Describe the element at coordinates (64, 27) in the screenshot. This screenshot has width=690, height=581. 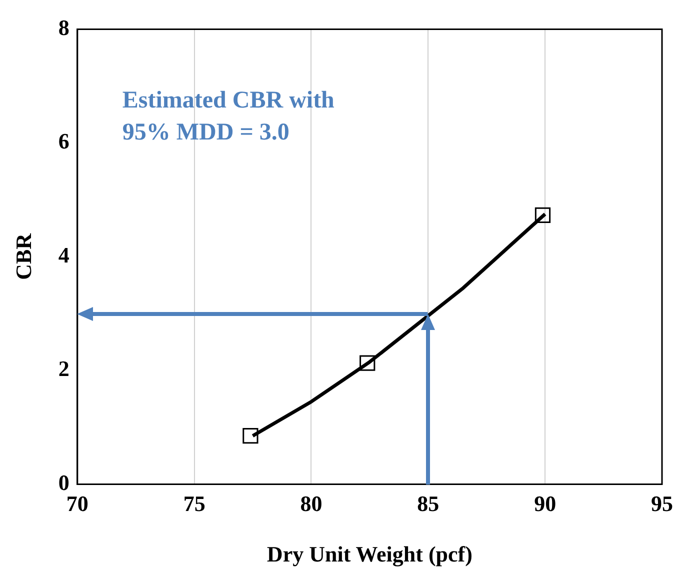
I see `y-tick-label: 8` at that location.